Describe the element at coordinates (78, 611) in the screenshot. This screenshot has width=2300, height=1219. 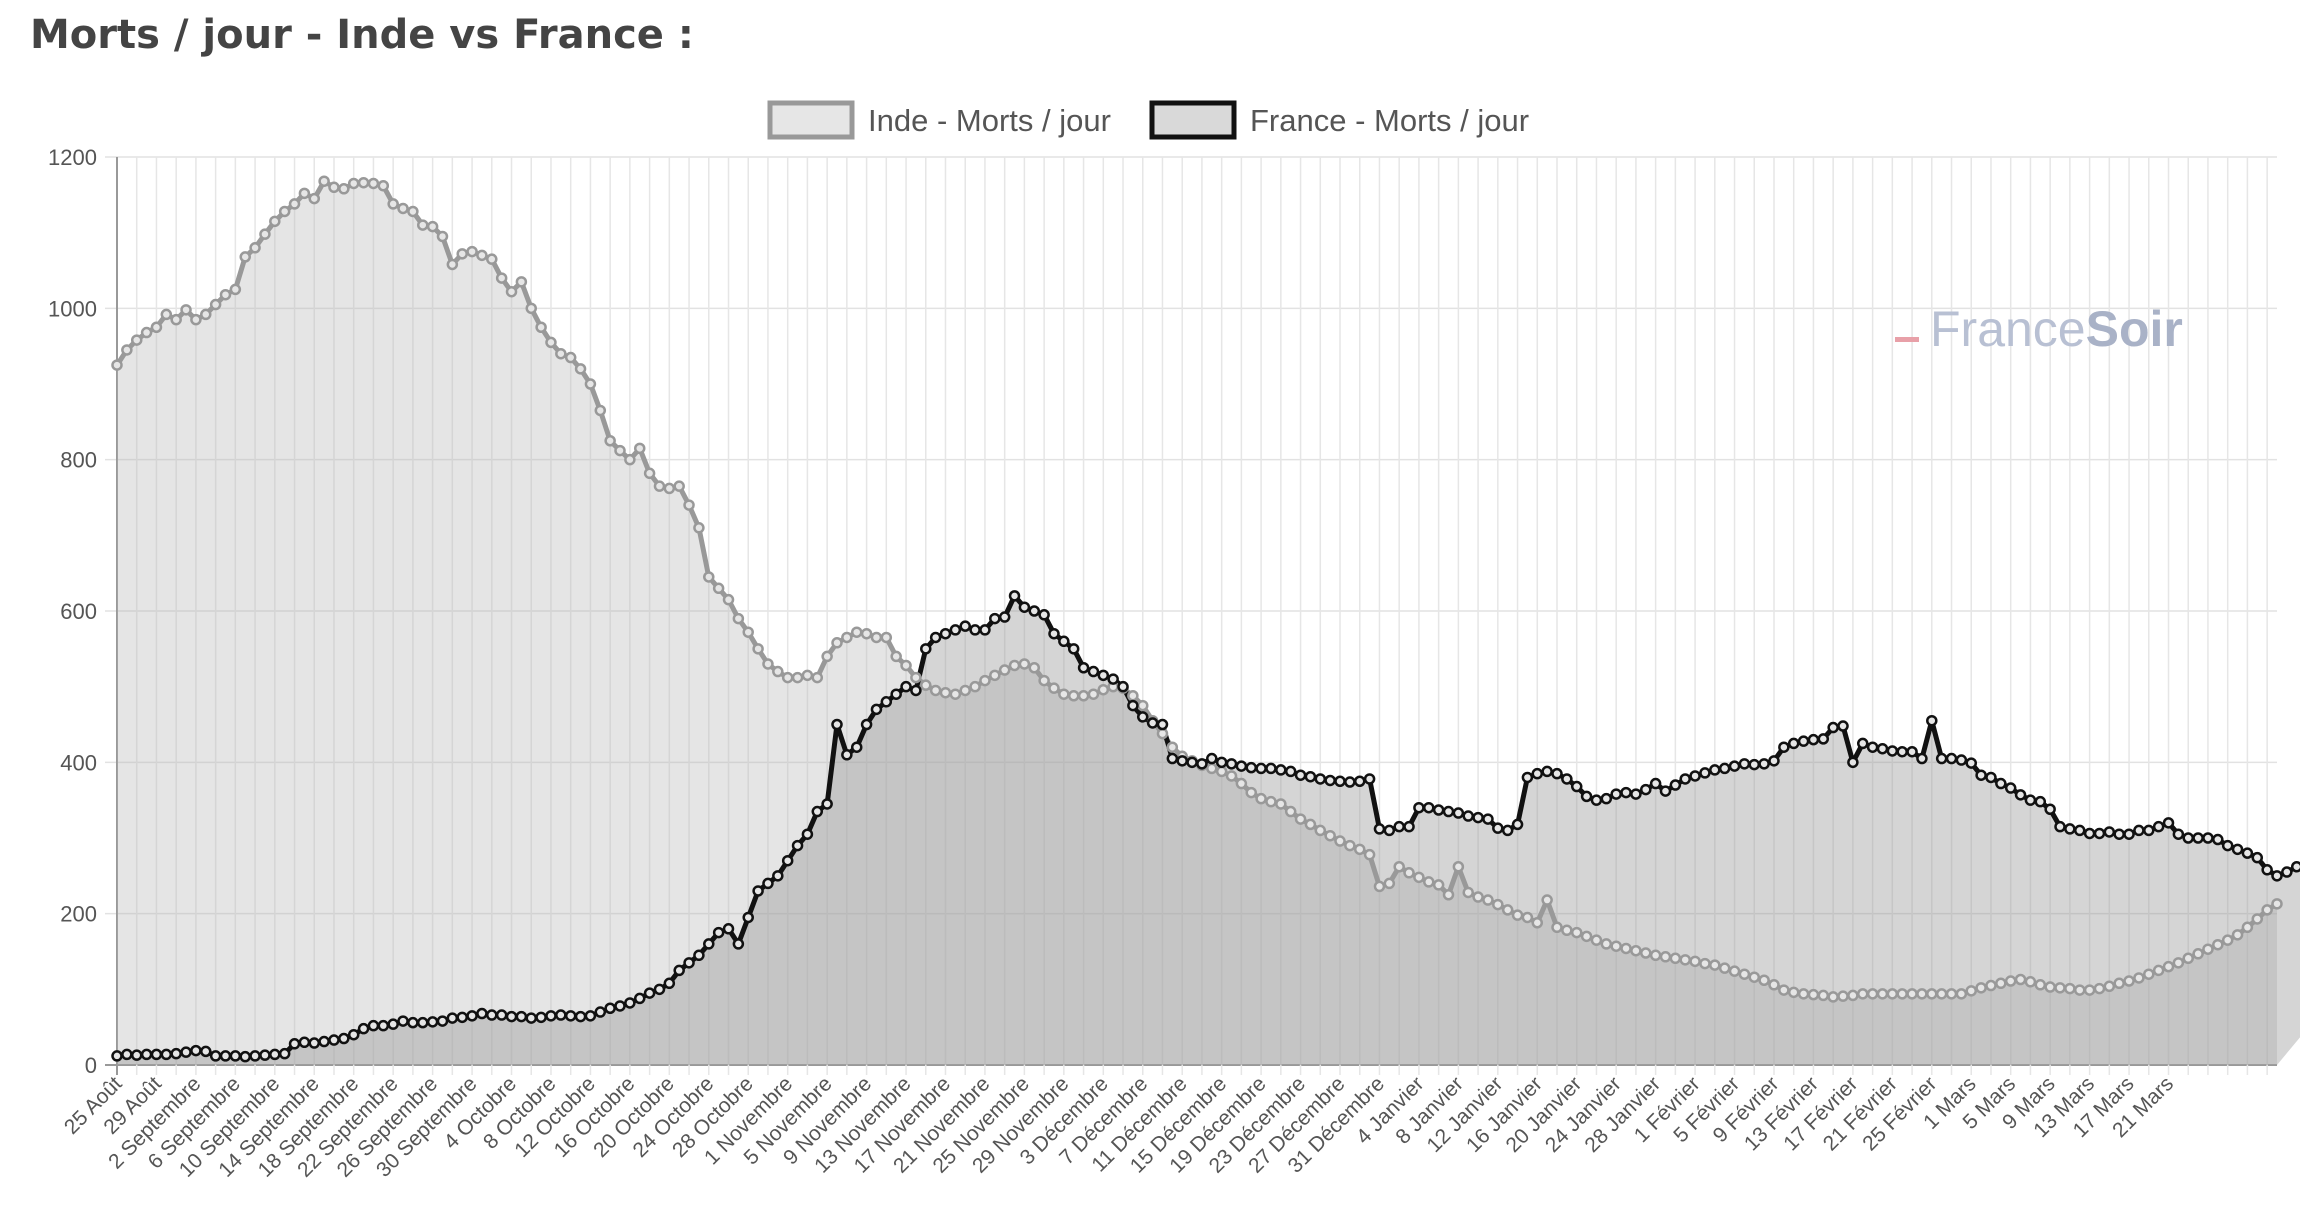
I see `y-tick-label: 600` at that location.